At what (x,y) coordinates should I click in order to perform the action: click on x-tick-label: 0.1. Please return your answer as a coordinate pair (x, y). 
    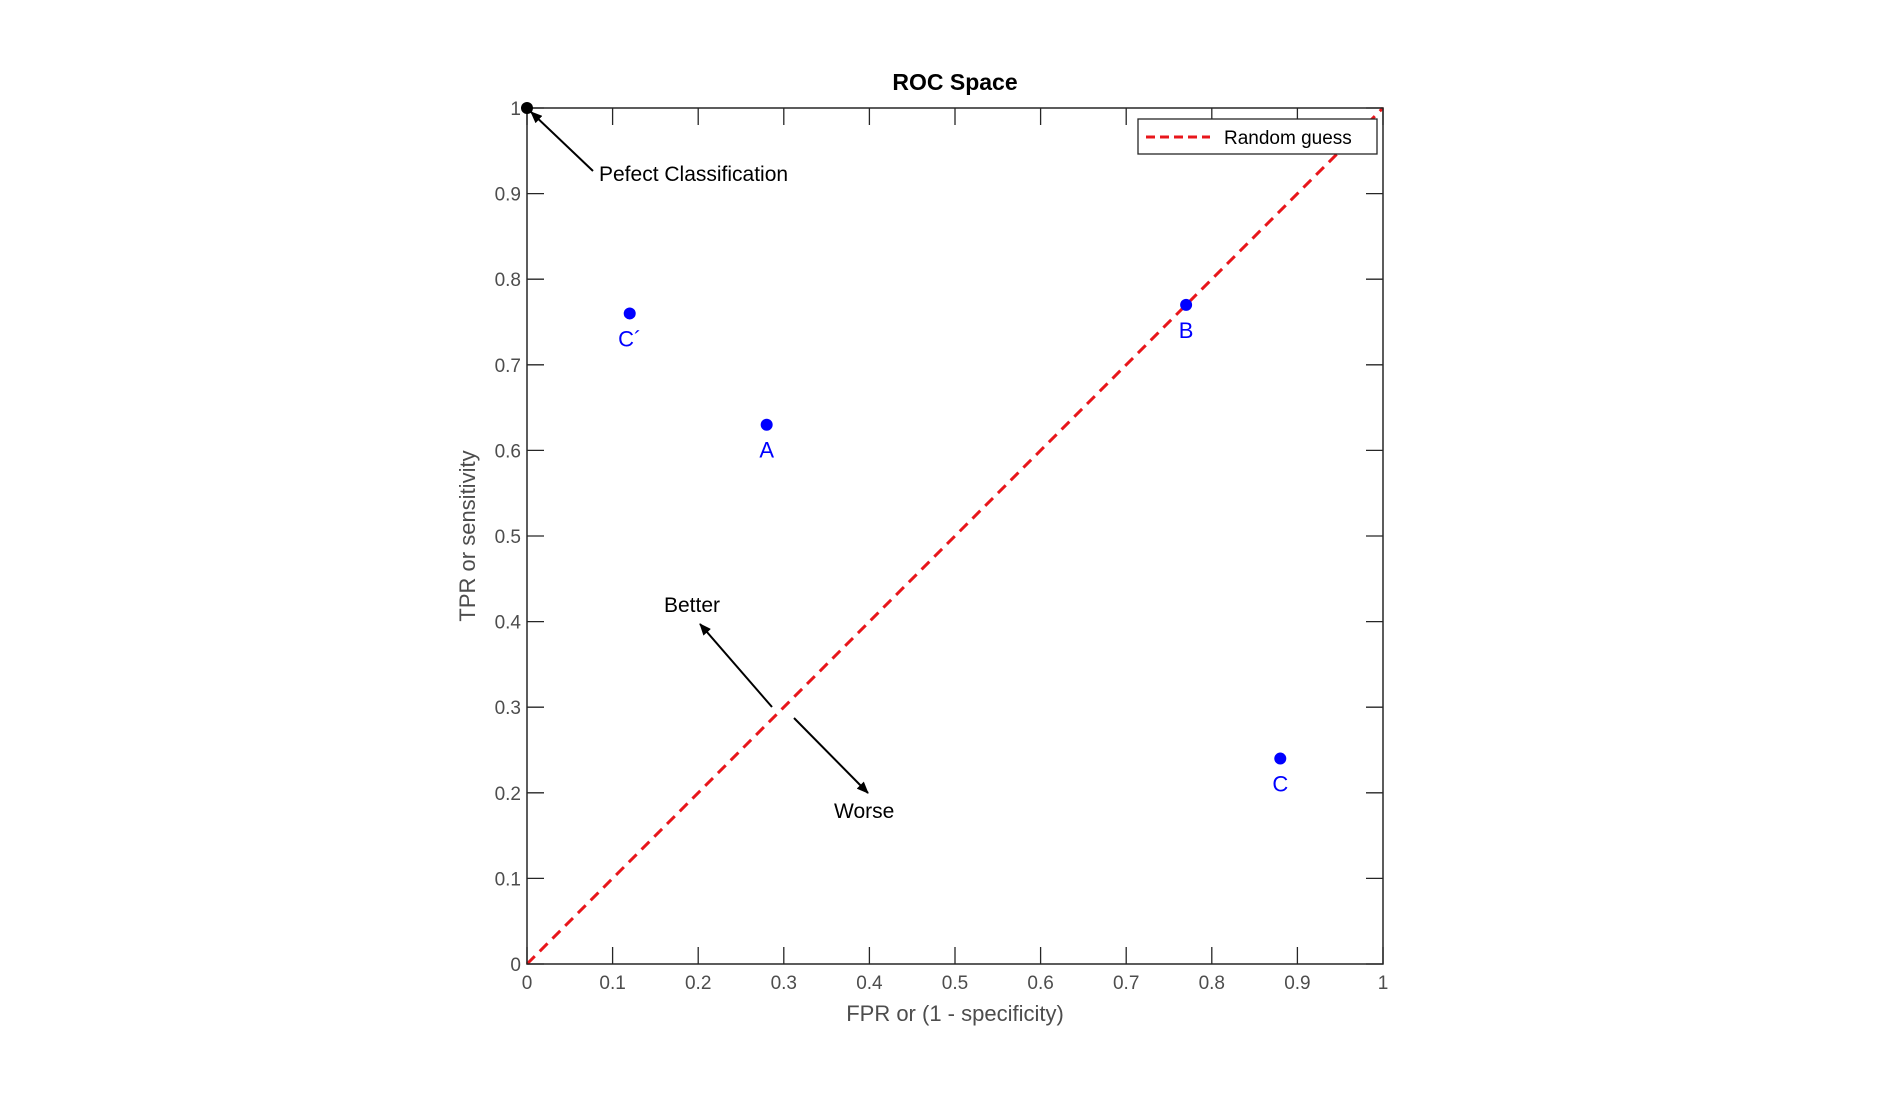
    Looking at the image, I should click on (612, 983).